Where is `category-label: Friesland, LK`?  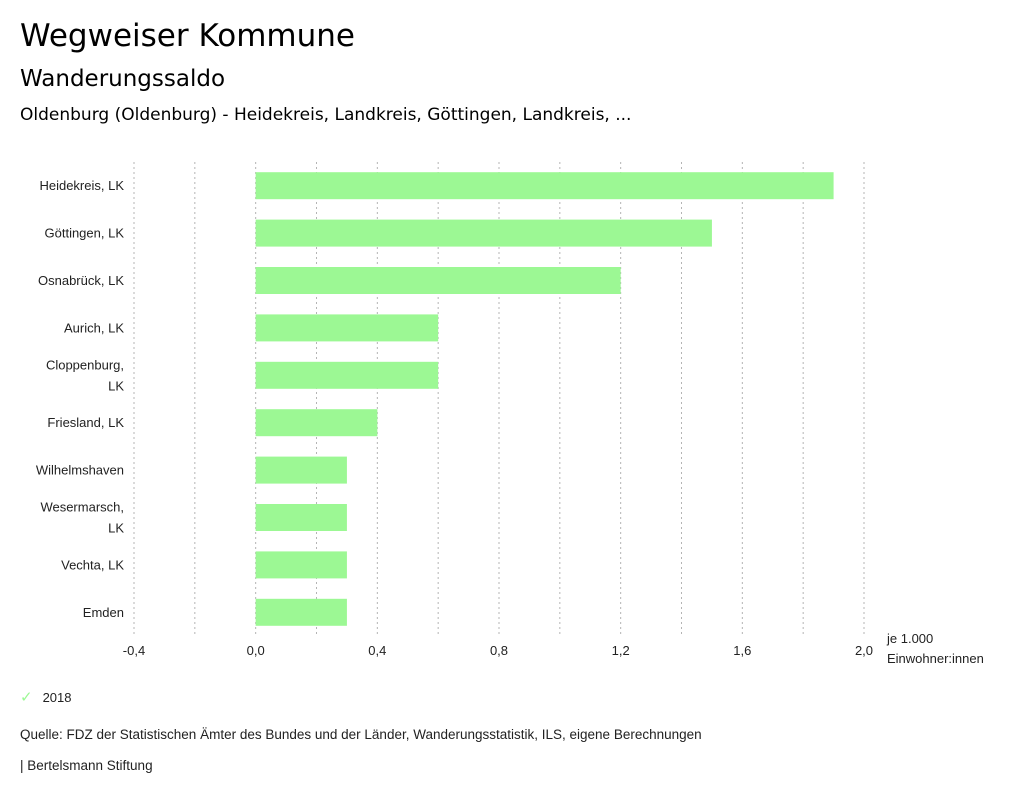 category-label: Friesland, LK is located at coordinates (85, 422).